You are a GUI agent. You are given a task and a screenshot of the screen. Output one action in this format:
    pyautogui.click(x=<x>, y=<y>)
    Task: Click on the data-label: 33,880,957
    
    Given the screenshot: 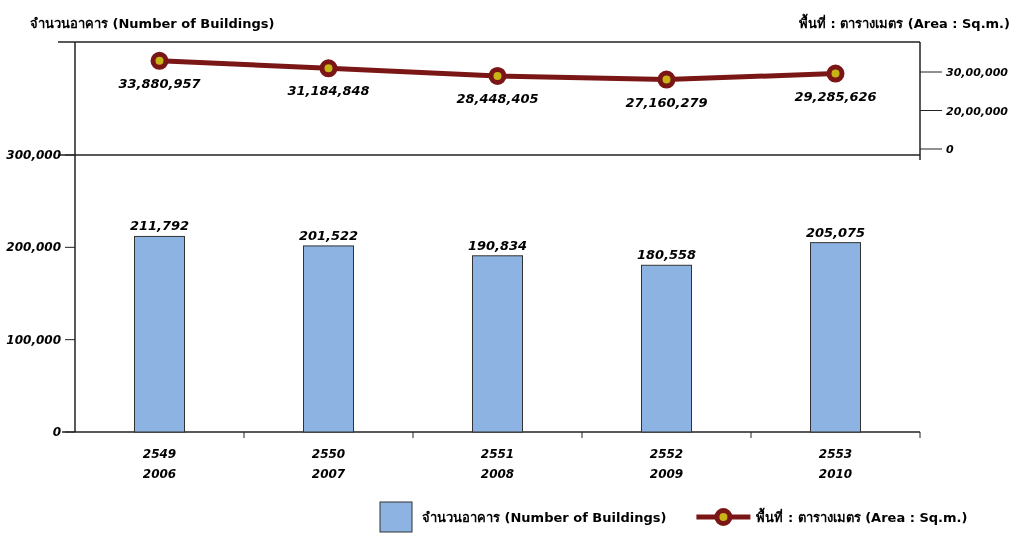 What is the action you would take?
    pyautogui.click(x=160, y=83)
    